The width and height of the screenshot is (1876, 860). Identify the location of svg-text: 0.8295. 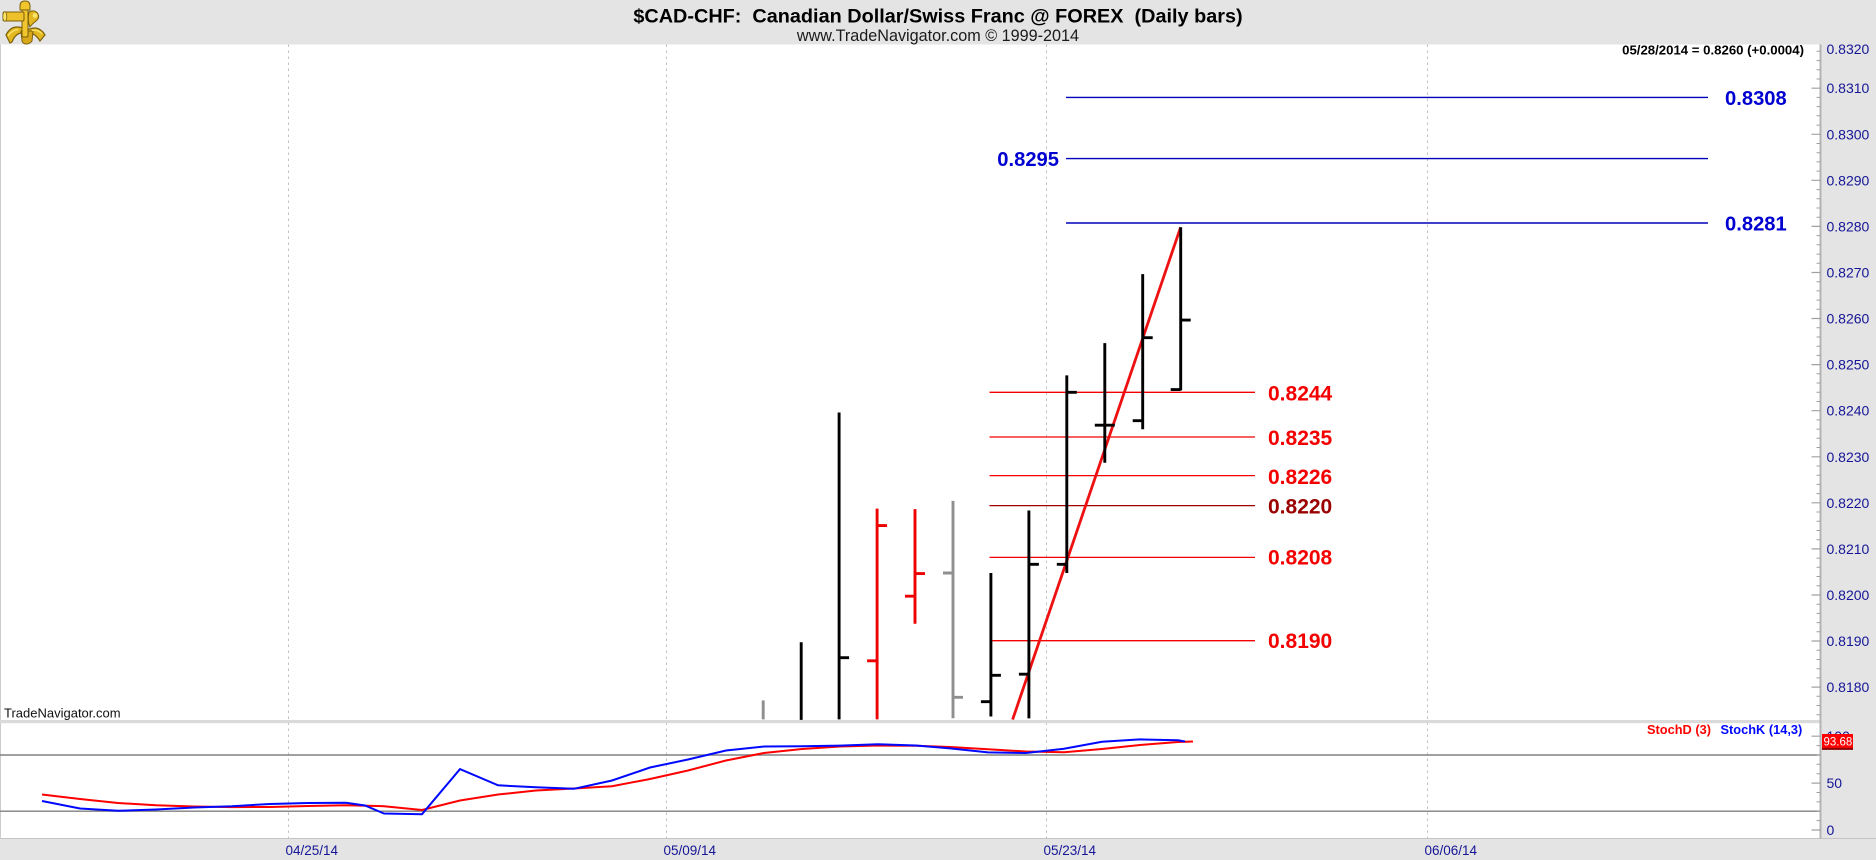
(1028, 160).